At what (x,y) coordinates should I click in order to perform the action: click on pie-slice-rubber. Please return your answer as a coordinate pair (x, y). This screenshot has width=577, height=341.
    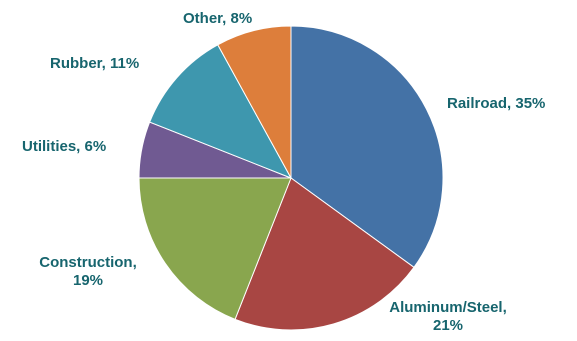
    Looking at the image, I should click on (221, 111).